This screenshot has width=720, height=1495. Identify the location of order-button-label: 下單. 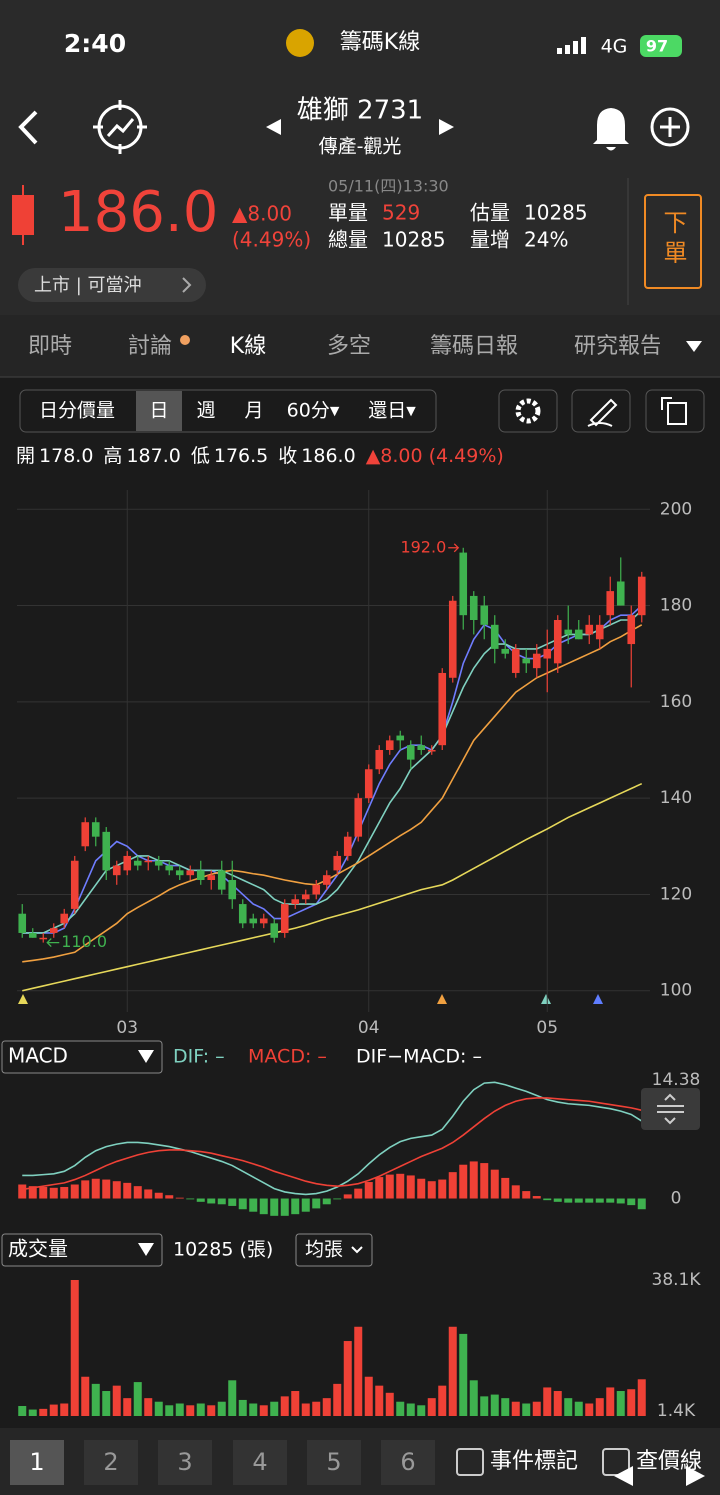
(673, 240).